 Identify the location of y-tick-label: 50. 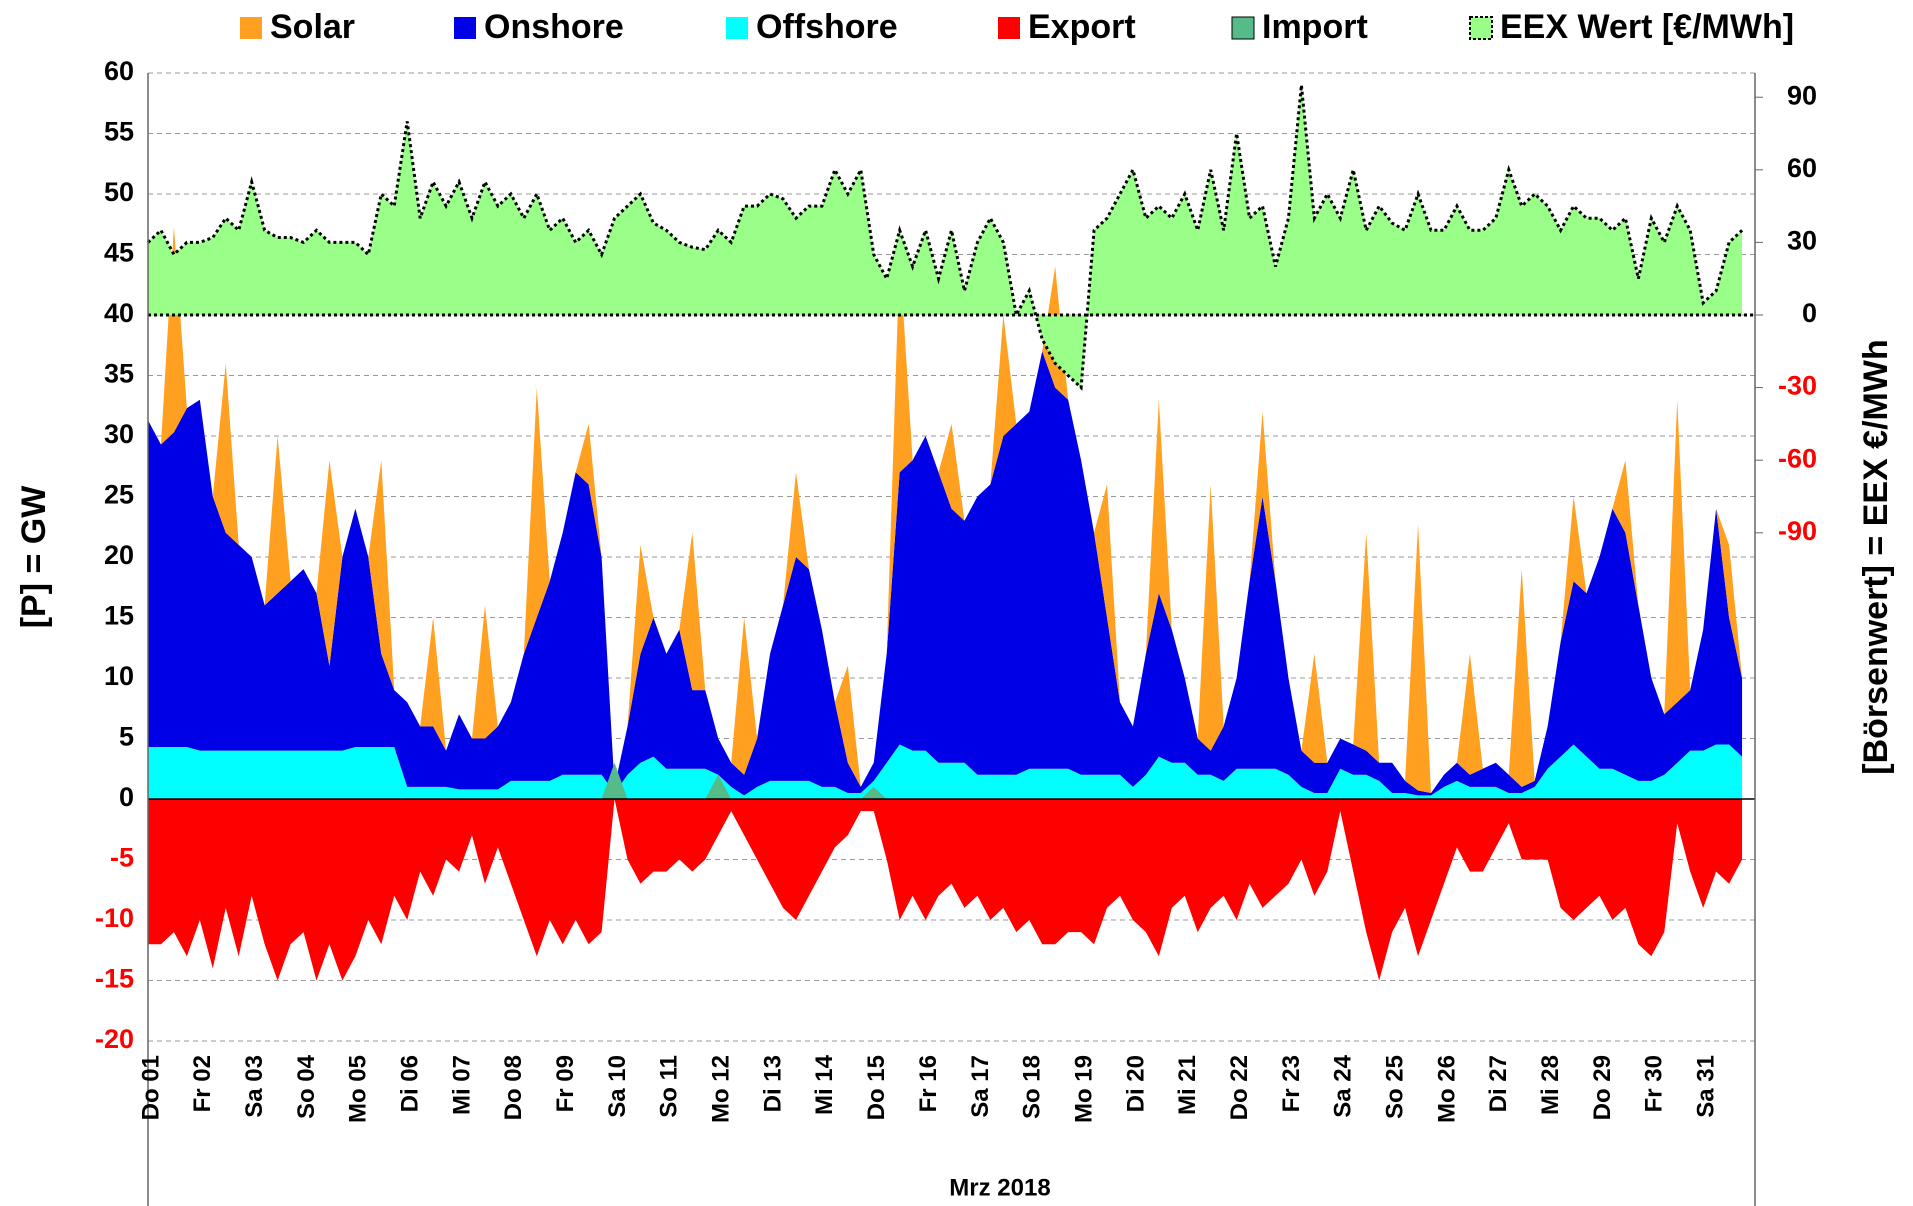
(119, 192).